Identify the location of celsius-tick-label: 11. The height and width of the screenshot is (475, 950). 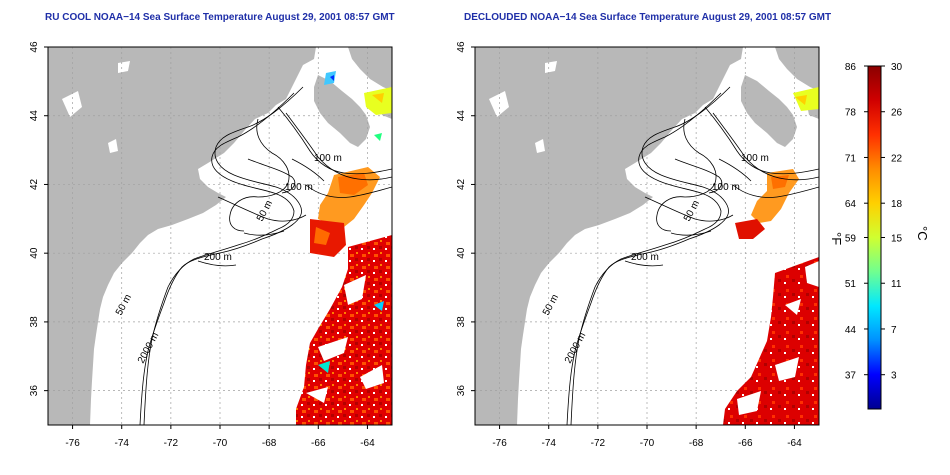
(896, 284).